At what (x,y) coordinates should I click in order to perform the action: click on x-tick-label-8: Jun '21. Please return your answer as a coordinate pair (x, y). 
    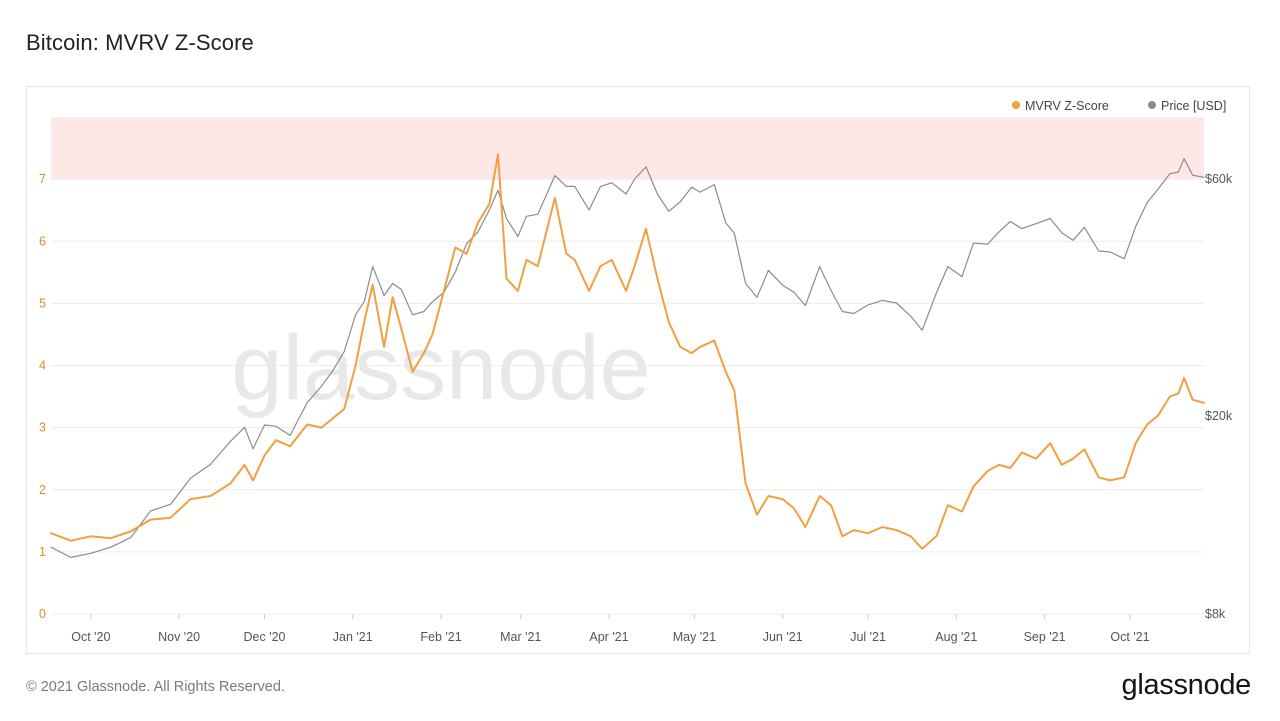
    Looking at the image, I should click on (783, 637).